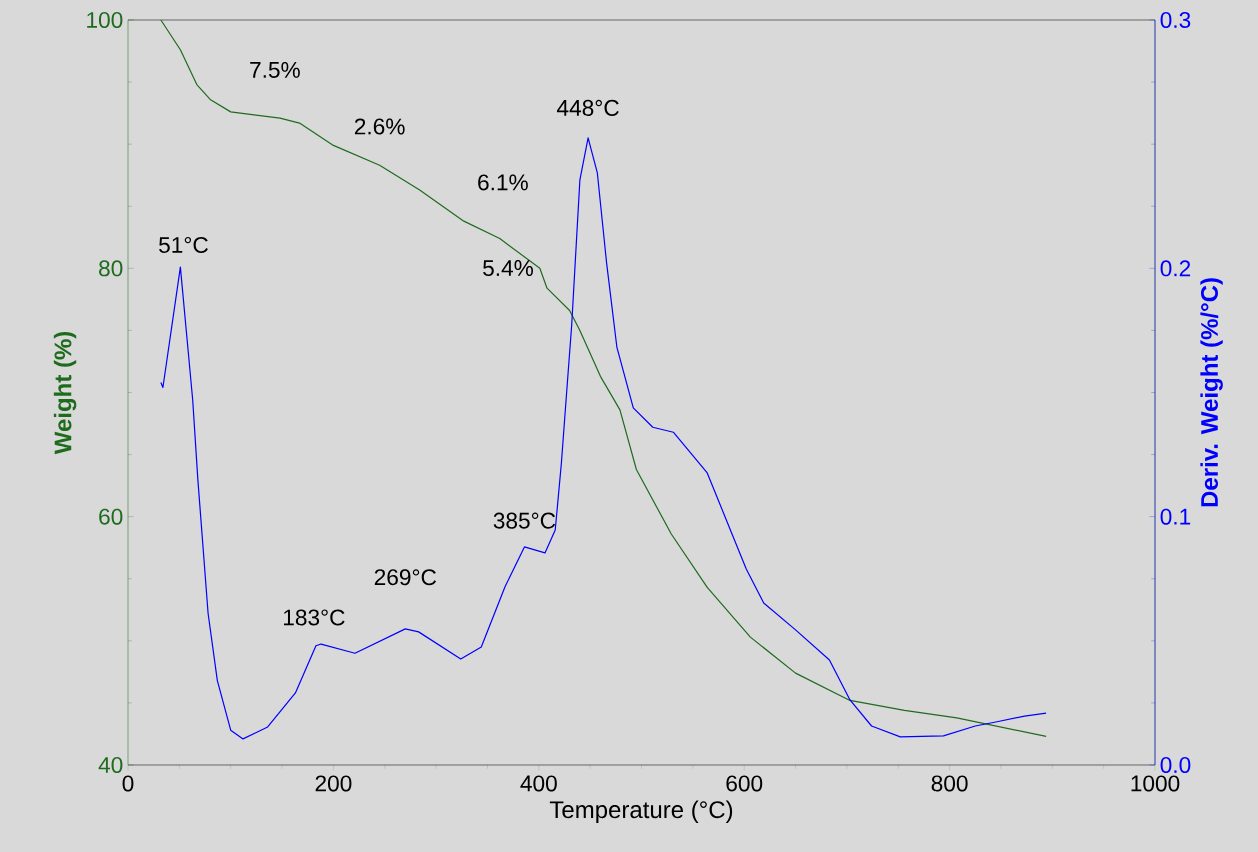  Describe the element at coordinates (183, 245) in the screenshot. I see `annotation: 51°C` at that location.